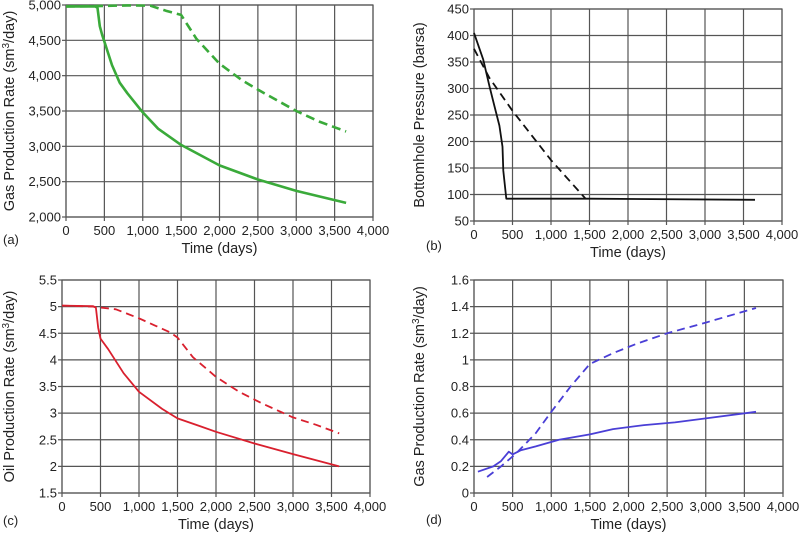 The height and width of the screenshot is (535, 800). Describe the element at coordinates (458, 115) in the screenshot. I see `y-tick-label: 250` at that location.